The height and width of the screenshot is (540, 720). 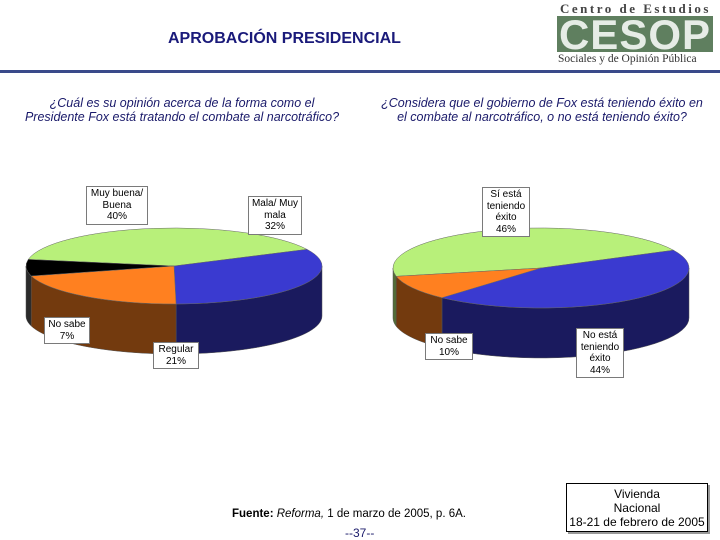 I want to click on logo-mark: CESOP, so click(x=635, y=34).